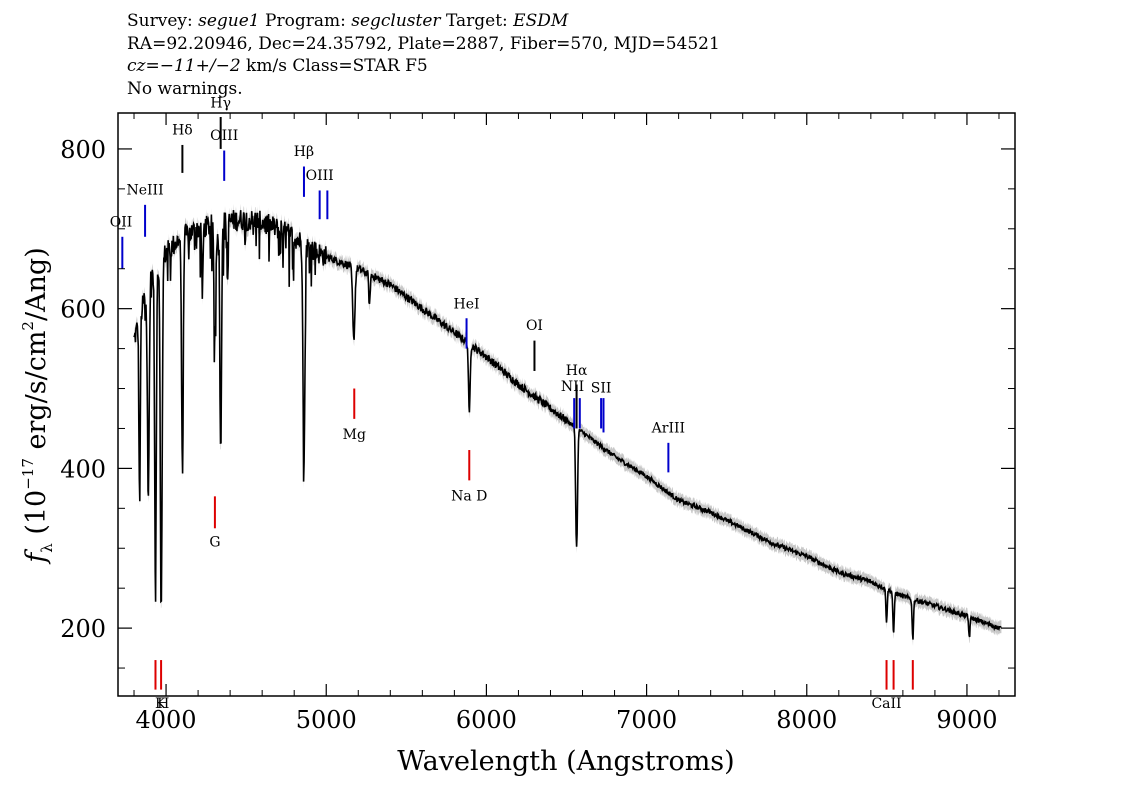 The image size is (1134, 810). Describe the element at coordinates (886, 704) in the screenshot. I see `line-marker-label: CaII` at that location.